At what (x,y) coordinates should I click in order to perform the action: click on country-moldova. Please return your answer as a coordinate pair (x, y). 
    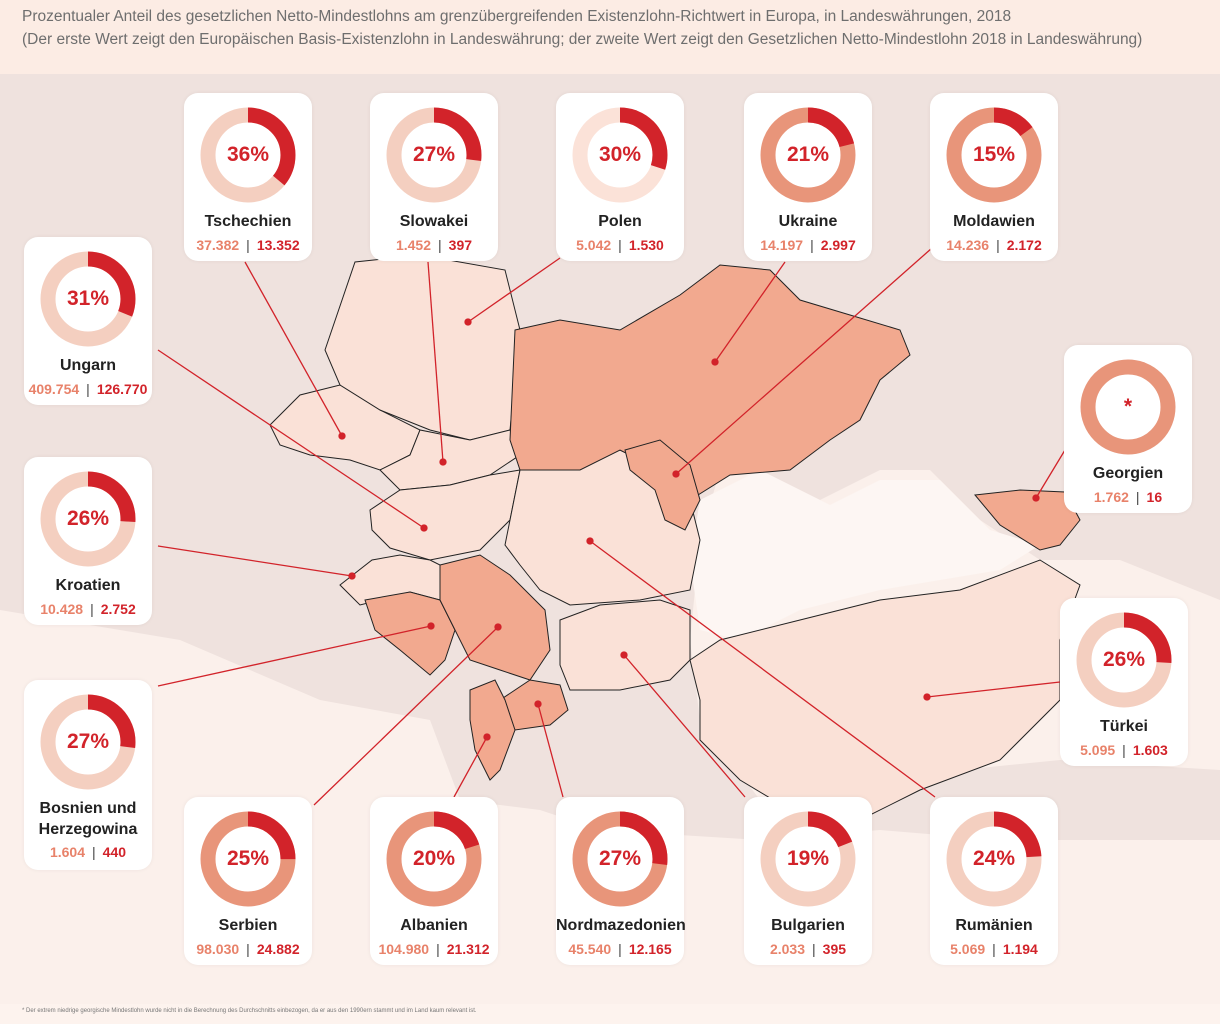
    Looking at the image, I should click on (662, 485).